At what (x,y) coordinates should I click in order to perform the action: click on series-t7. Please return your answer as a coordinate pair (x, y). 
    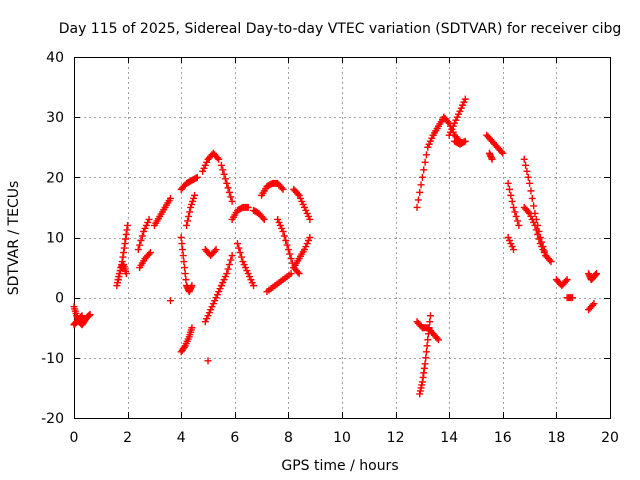
    Looking at the image, I should click on (162, 211).